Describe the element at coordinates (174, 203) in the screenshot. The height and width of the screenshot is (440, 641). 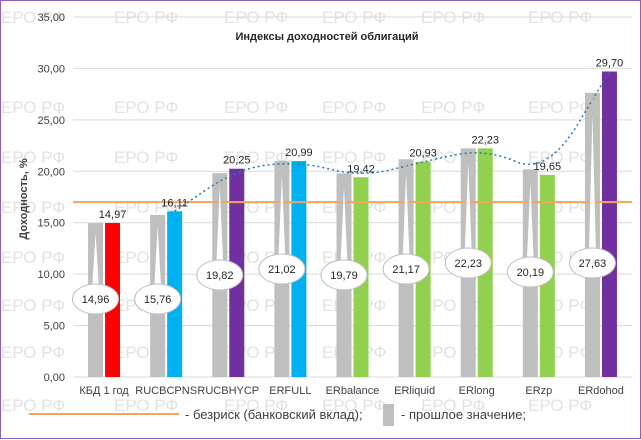
I see `value-label-current: 16,11` at that location.